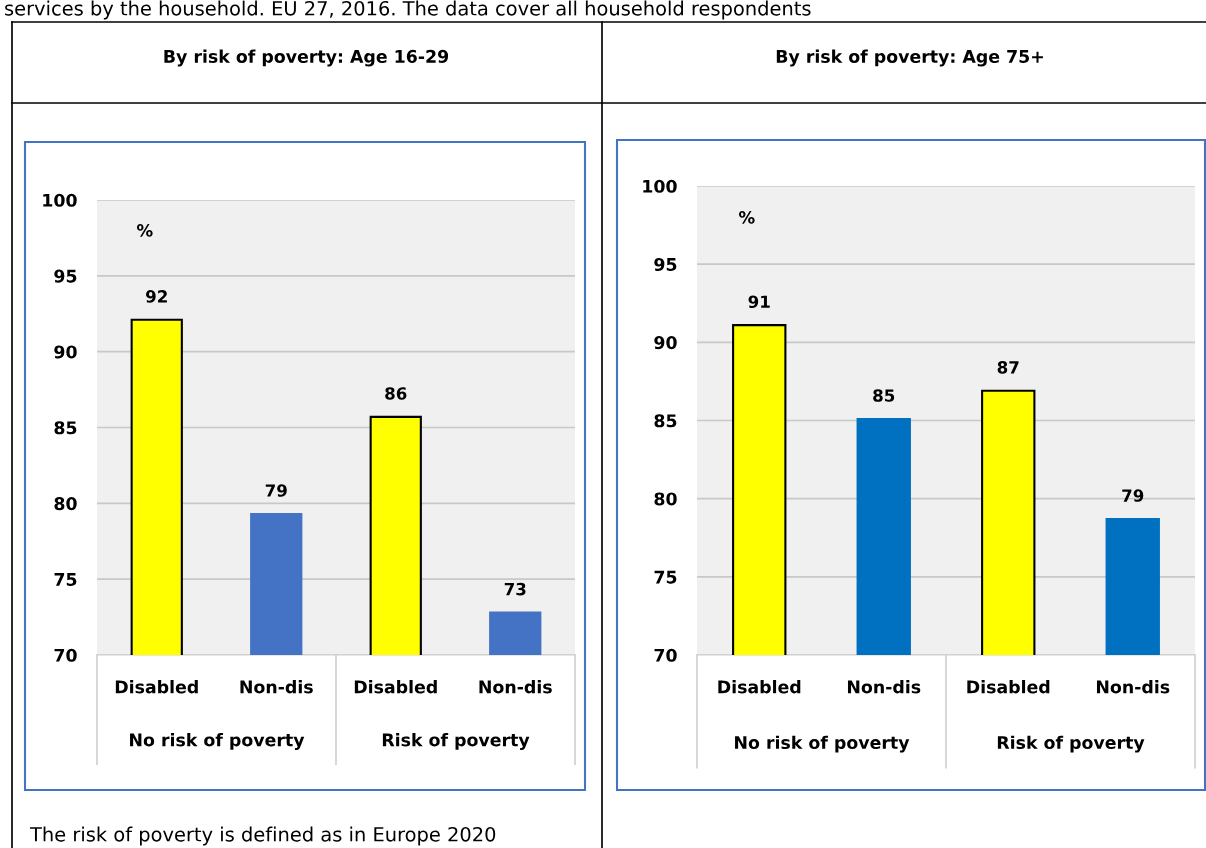 The width and height of the screenshot is (1206, 848). Describe the element at coordinates (262, 836) in the screenshot. I see `text: The risk of poverty is defined as in Europe 2020` at that location.